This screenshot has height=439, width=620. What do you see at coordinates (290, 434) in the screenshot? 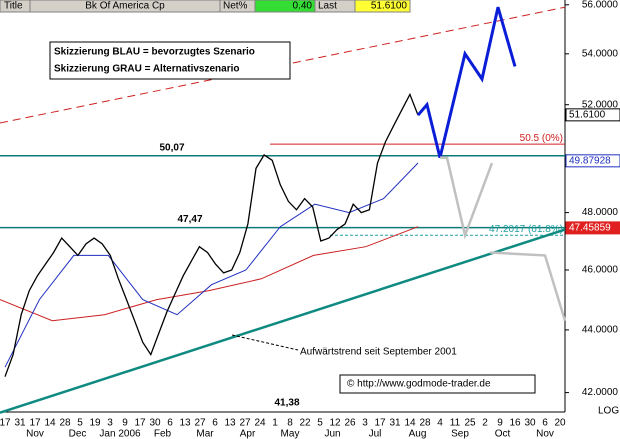
I see `x-month-label: May` at bounding box center [290, 434].